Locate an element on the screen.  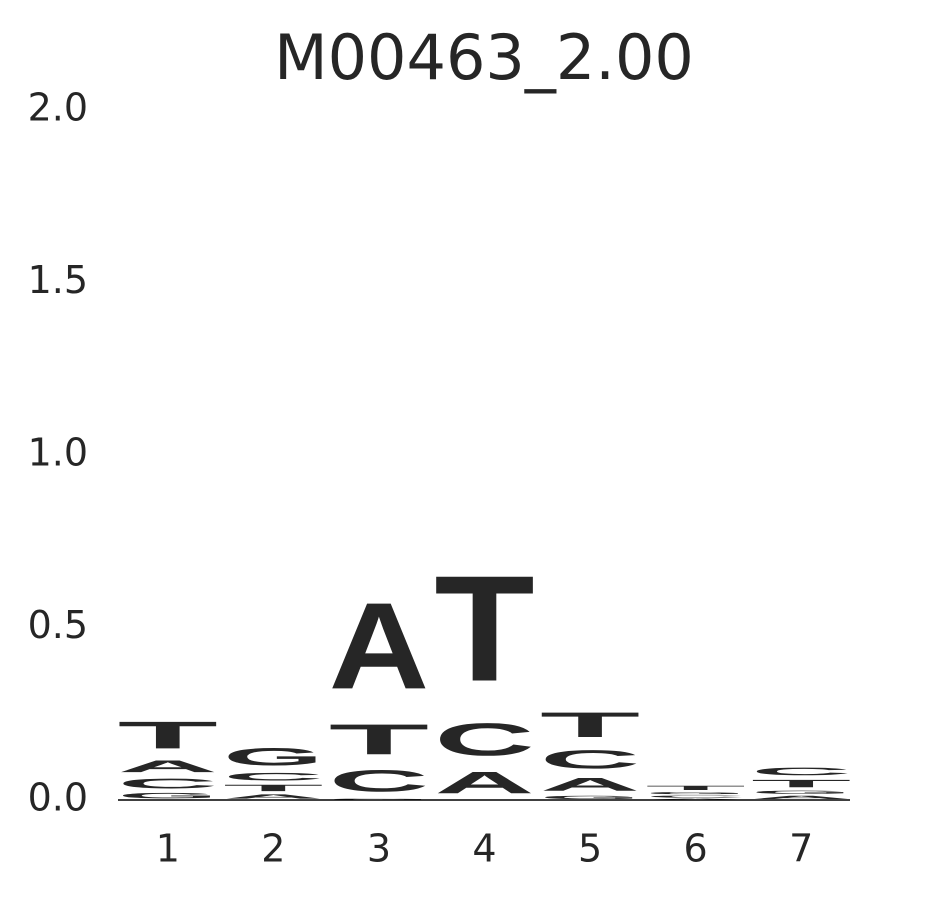
x-tick-label: 1 is located at coordinates (168, 849).